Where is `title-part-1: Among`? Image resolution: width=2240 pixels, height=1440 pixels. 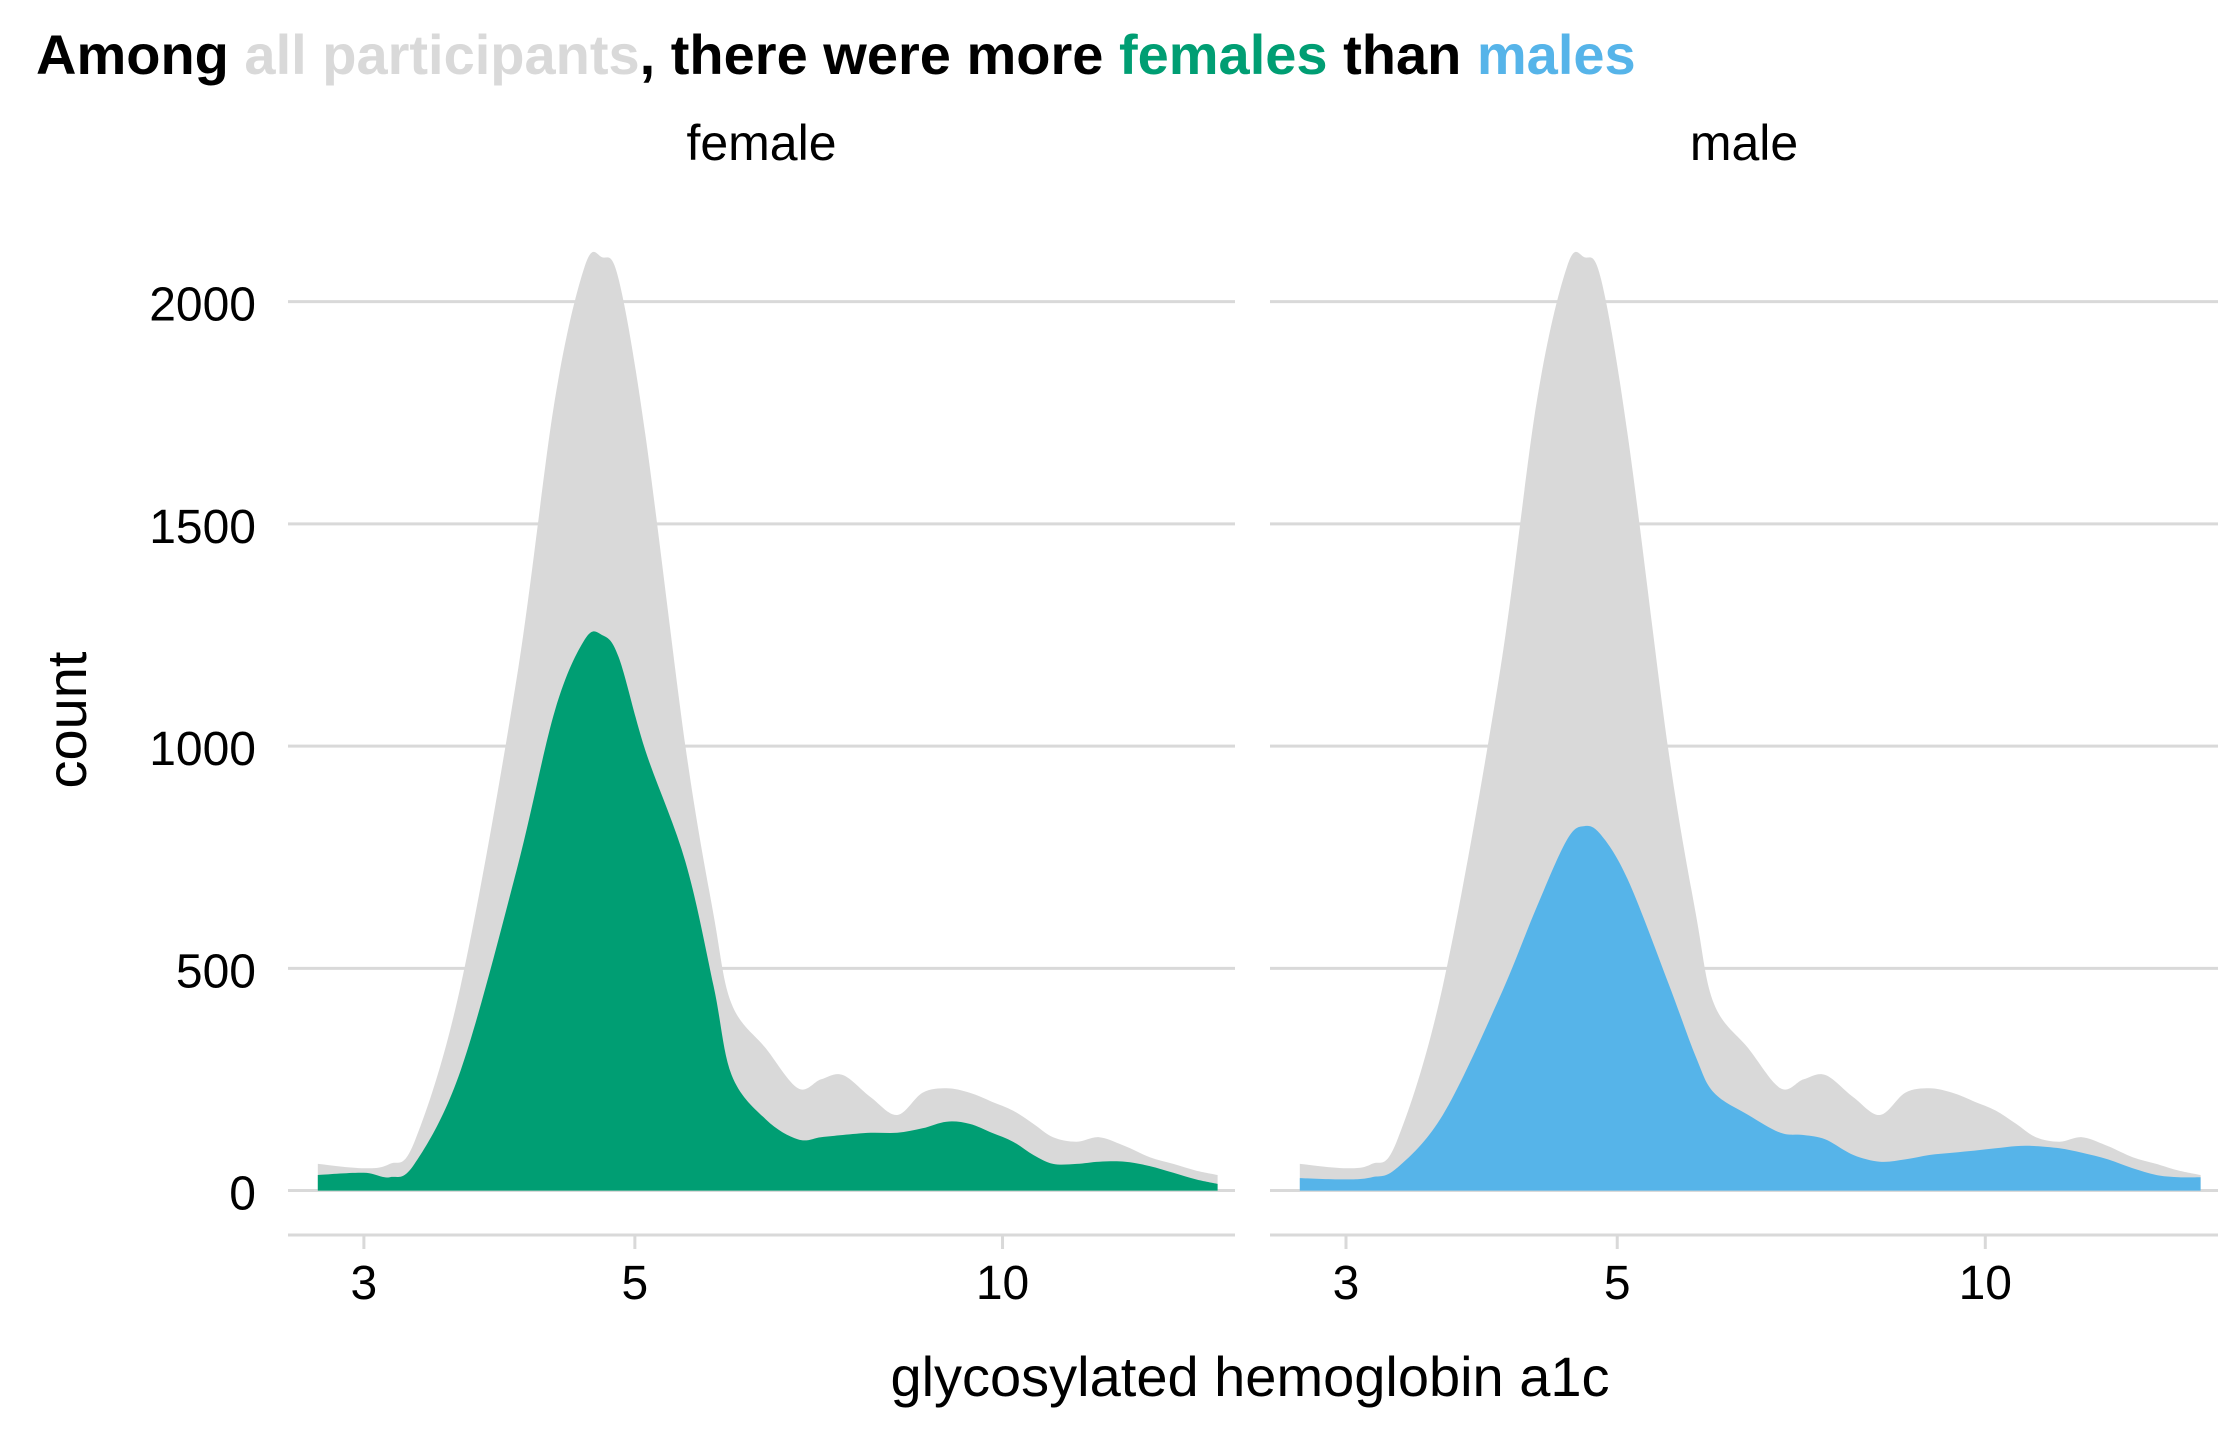
title-part-1: Among is located at coordinates (140, 54).